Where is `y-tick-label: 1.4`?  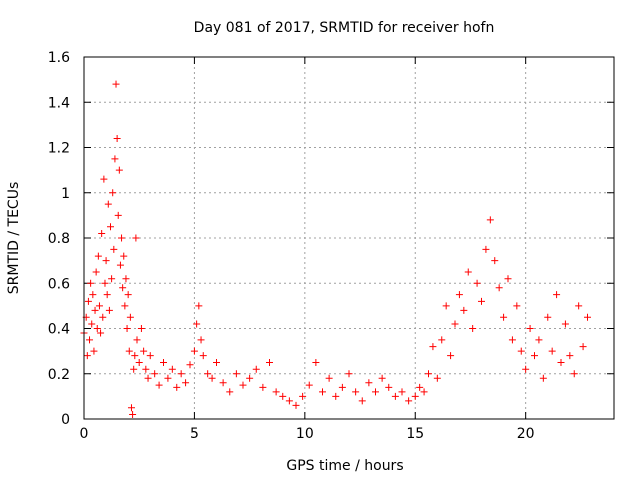
y-tick-label: 1.4 is located at coordinates (59, 103).